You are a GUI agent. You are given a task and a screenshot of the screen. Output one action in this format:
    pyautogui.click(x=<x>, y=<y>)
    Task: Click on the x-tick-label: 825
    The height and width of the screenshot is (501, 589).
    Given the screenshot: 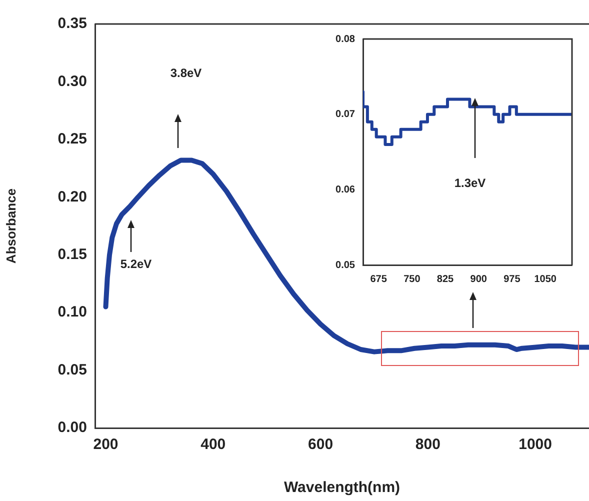 What is the action you would take?
    pyautogui.click(x=445, y=279)
    